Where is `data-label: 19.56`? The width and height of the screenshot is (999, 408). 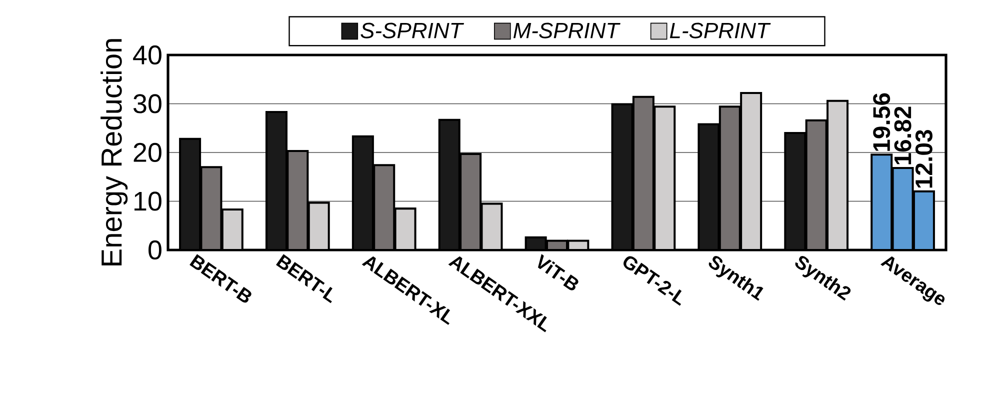
data-label: 19.56 is located at coordinates (881, 122).